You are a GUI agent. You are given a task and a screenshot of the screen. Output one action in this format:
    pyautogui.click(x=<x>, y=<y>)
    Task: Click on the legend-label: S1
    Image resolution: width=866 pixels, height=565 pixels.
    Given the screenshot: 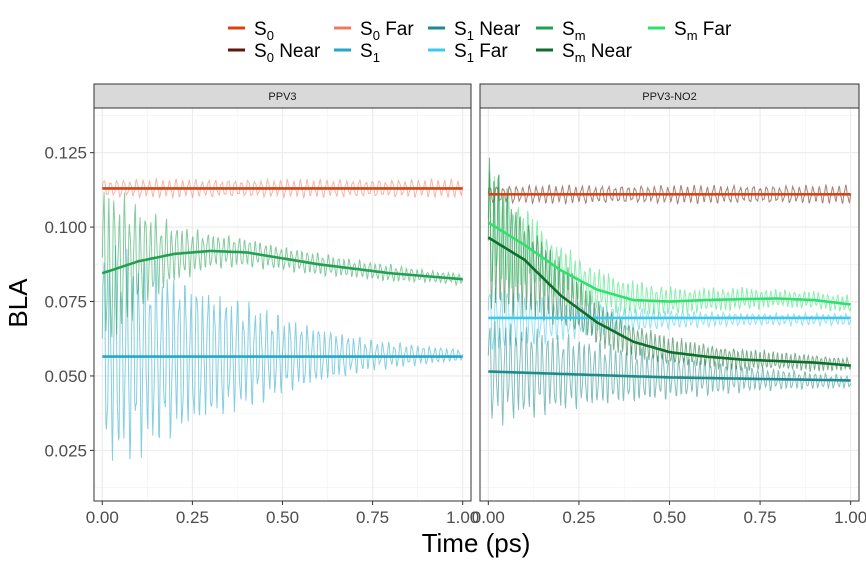 What is the action you would take?
    pyautogui.click(x=370, y=53)
    